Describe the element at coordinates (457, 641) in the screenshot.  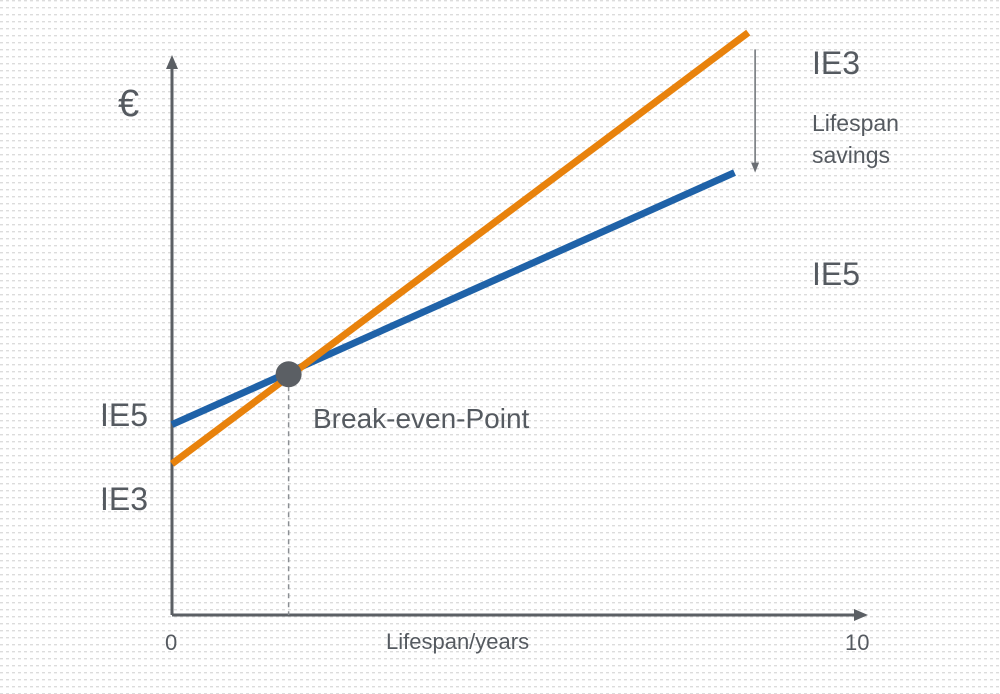
I see `x-axis-label: Lifespan/years` at that location.